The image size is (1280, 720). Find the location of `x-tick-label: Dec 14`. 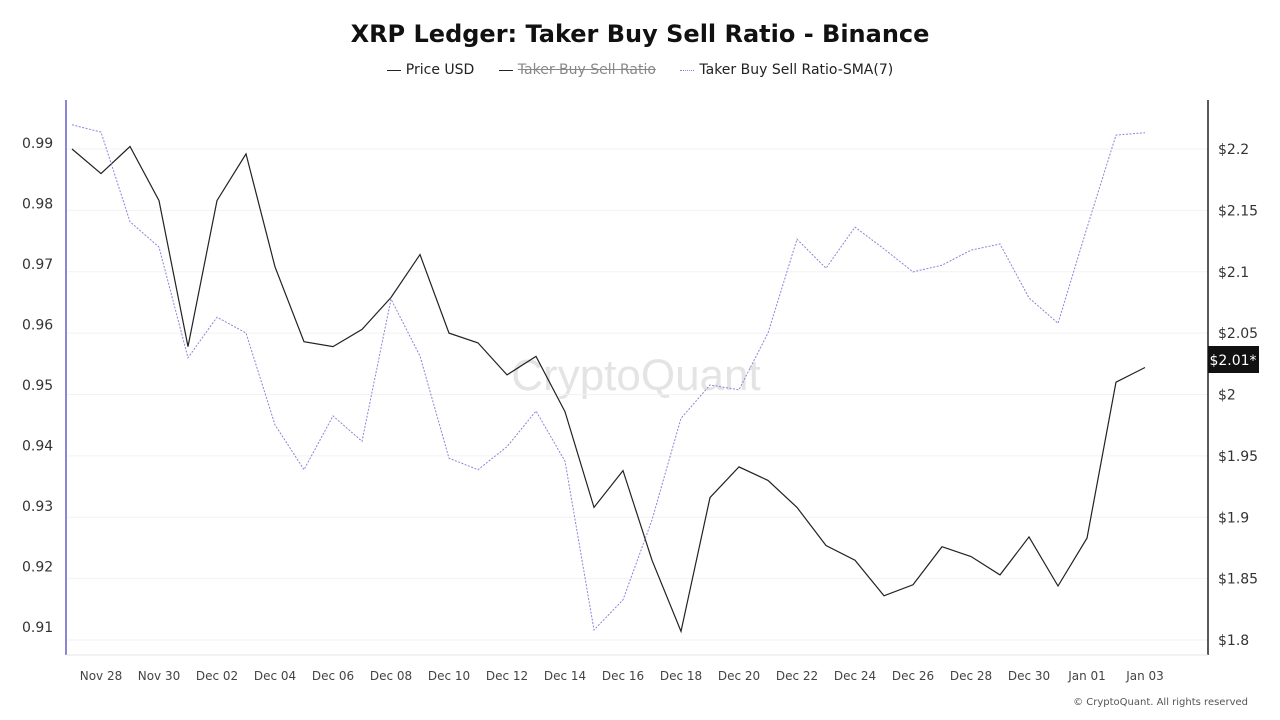

x-tick-label: Dec 14 is located at coordinates (565, 676).